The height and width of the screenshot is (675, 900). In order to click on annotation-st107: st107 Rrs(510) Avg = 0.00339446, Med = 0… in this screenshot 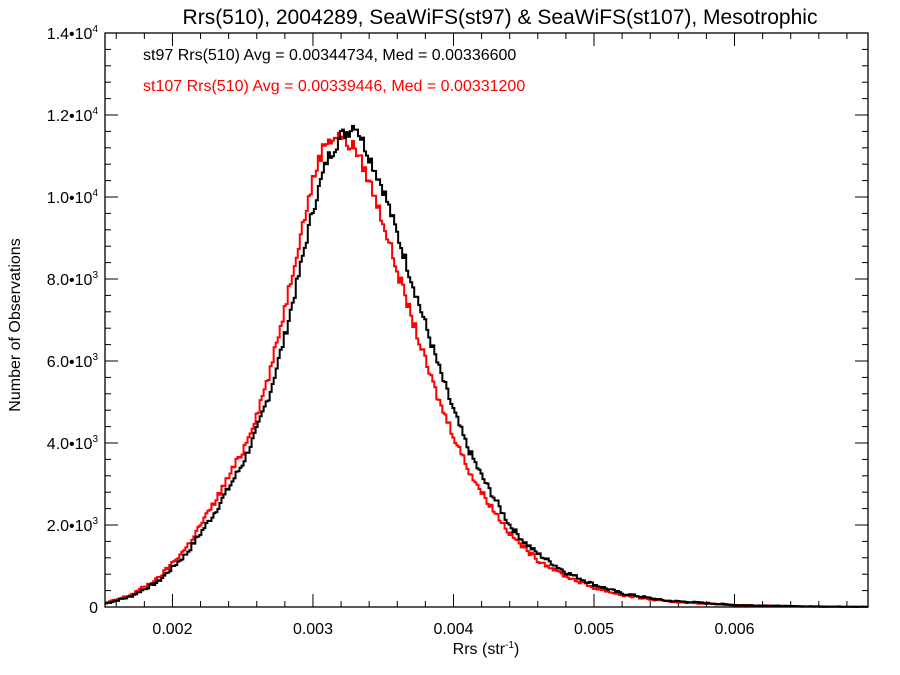, I will do `click(334, 86)`.